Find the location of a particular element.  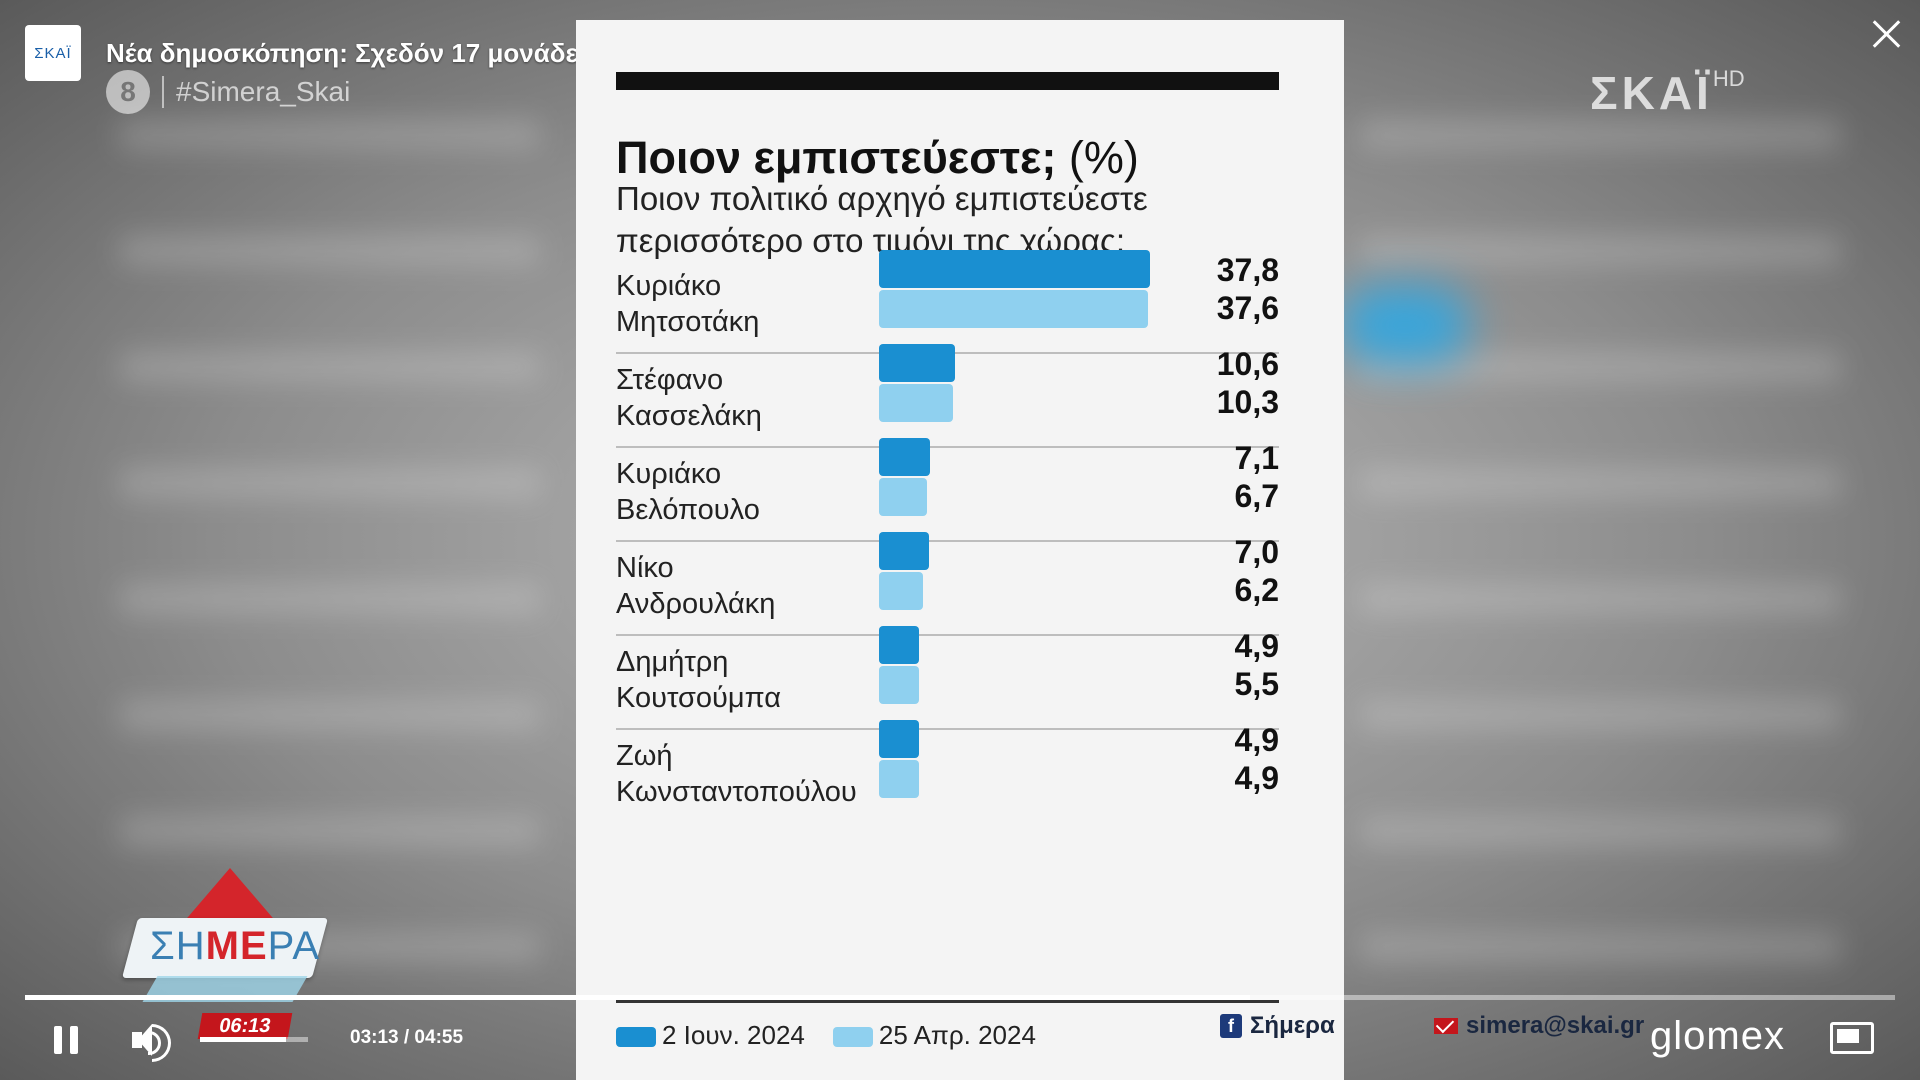

video-progress-fill is located at coordinates (637, 997).